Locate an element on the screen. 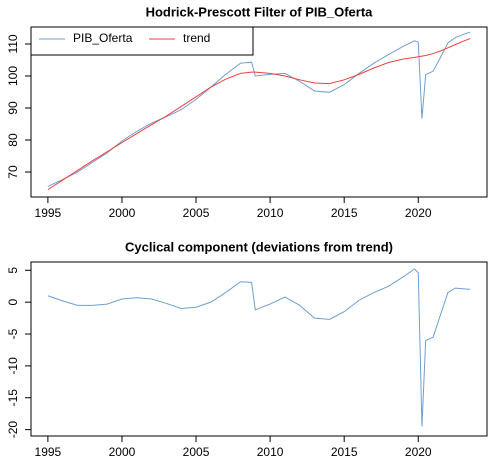 The image size is (500, 473). y-tick-label: -15 is located at coordinates (13, 398).